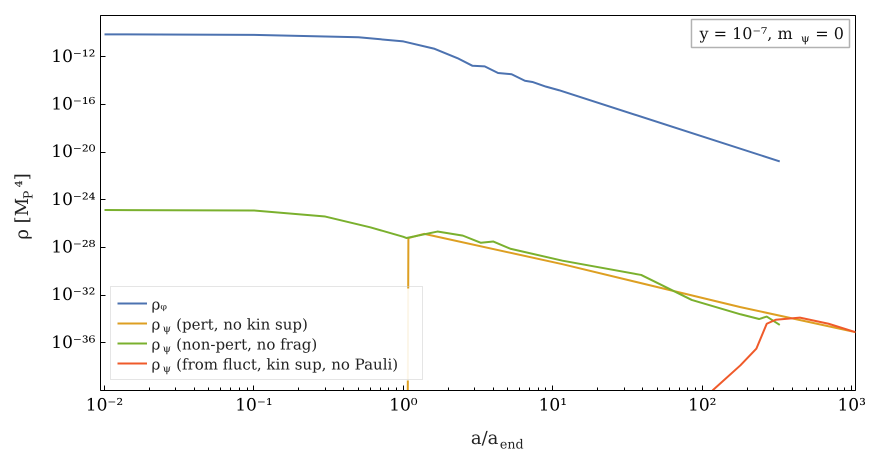  Describe the element at coordinates (73, 342) in the screenshot. I see `y-tick-label: 10⁻³⁶` at that location.